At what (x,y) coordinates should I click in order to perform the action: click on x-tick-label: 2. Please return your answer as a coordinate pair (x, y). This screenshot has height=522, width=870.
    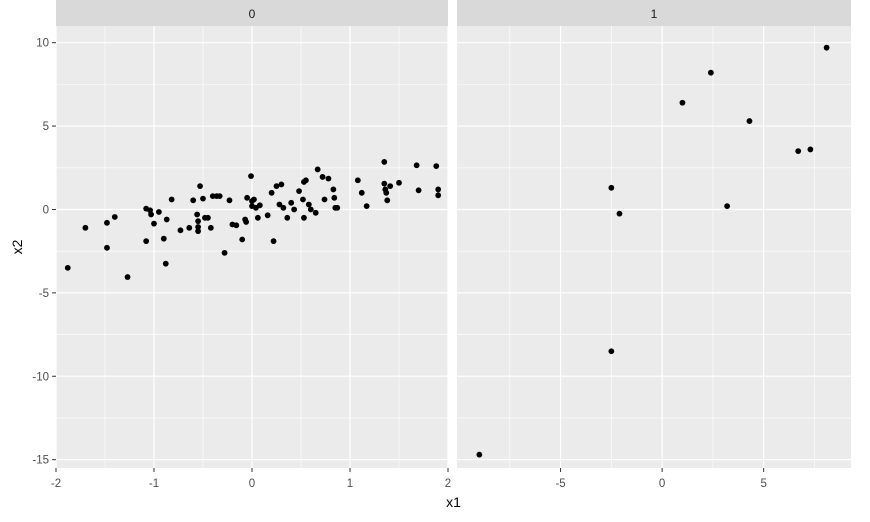
    Looking at the image, I should click on (448, 484).